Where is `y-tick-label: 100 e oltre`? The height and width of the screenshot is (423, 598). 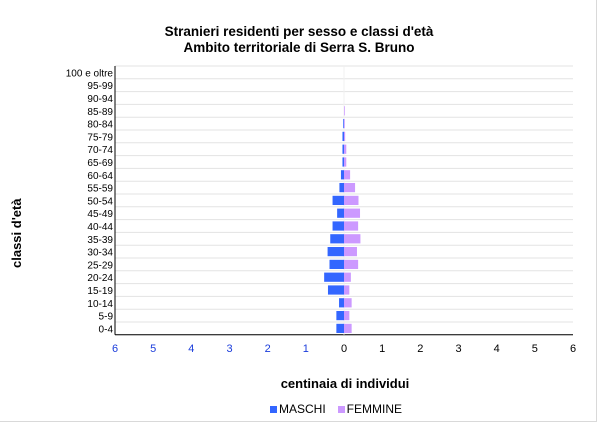 y-tick-label: 100 e oltre is located at coordinates (90, 73).